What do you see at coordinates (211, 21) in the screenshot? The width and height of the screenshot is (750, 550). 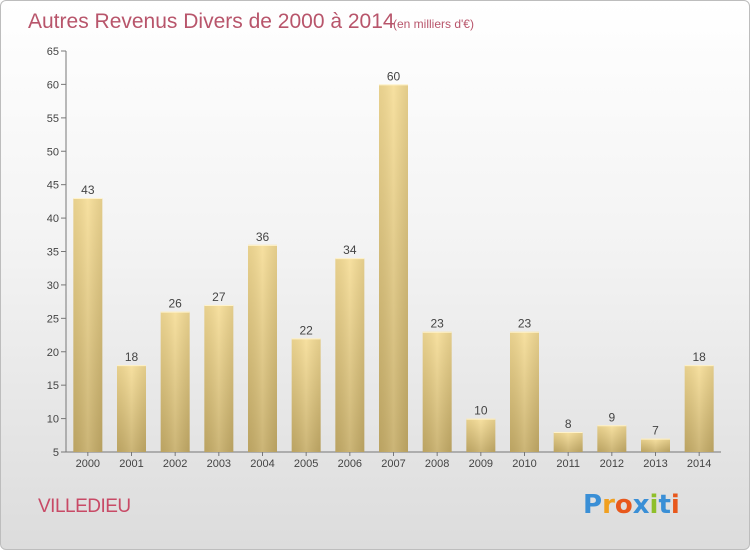 I see `chart-title: Autres Revenus Divers de 2000 à 2014` at bounding box center [211, 21].